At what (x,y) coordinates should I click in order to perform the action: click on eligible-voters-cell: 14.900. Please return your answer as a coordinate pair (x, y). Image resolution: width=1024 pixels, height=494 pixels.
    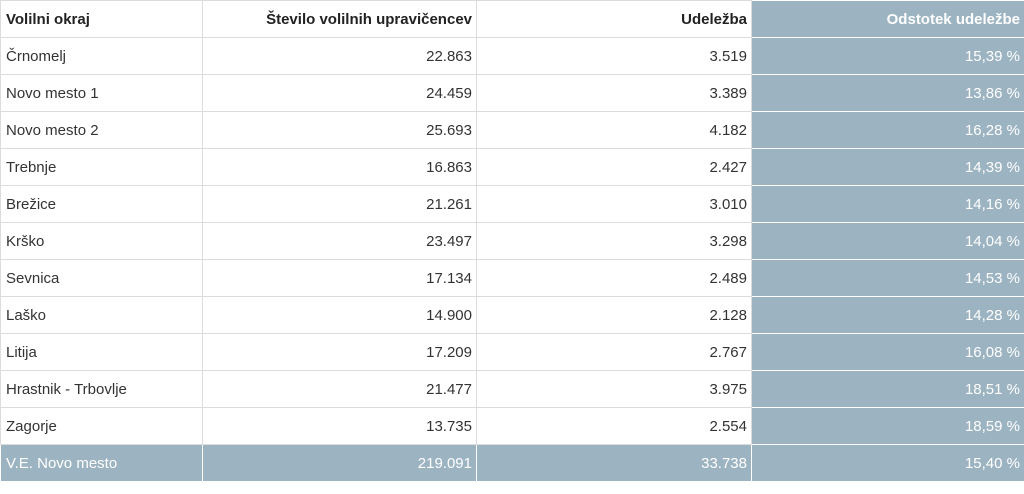
    Looking at the image, I should click on (339, 315).